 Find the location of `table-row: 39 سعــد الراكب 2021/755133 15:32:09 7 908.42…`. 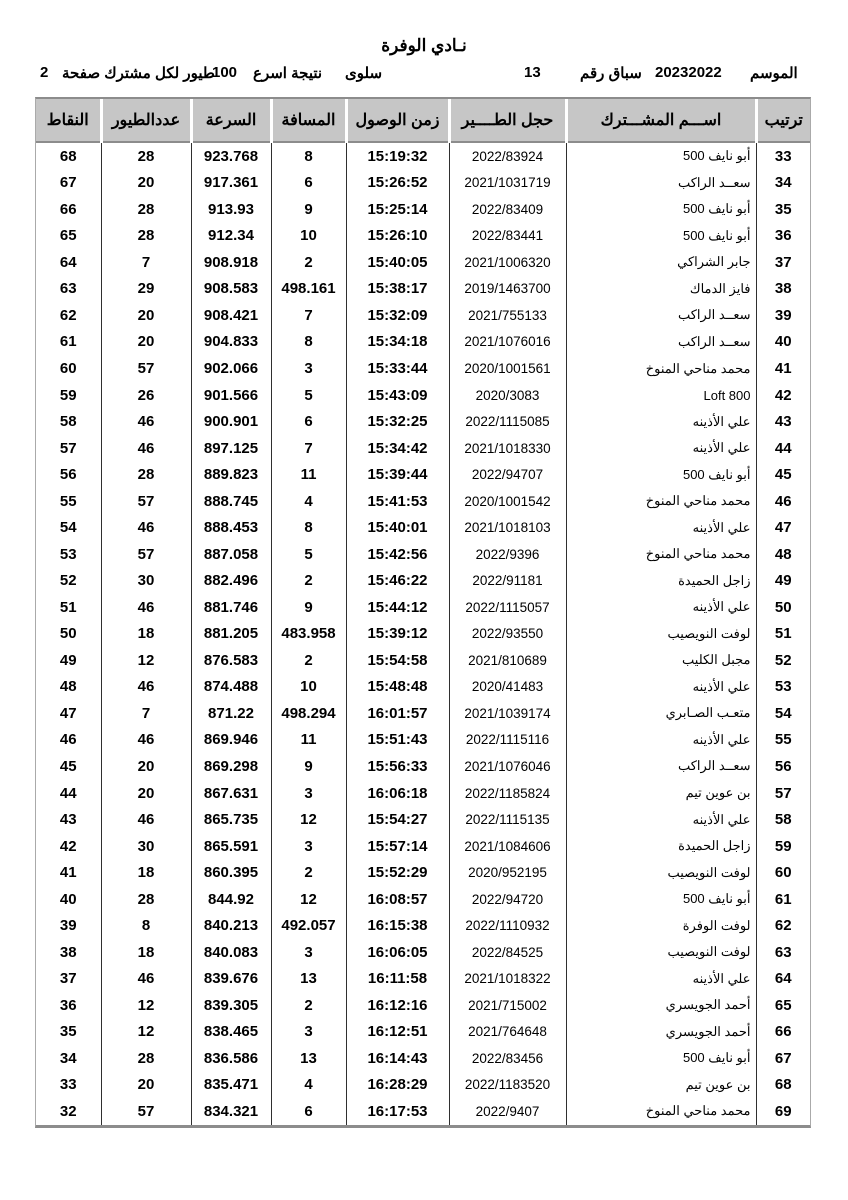

table-row: 39 سعــد الراكب 2021/755133 15:32:09 7 908.42… is located at coordinates (423, 315).